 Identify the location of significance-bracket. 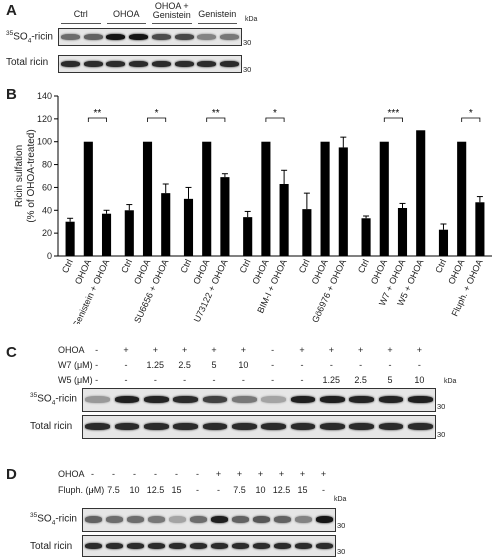
(393, 119).